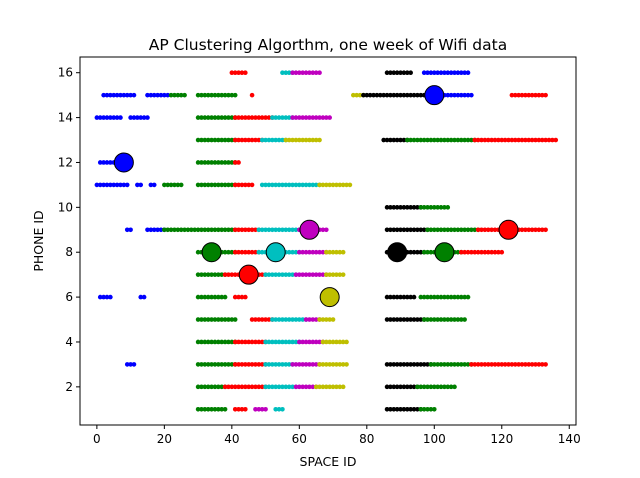 This screenshot has height=478, width=640. I want to click on centroid-marker, so click(123, 162).